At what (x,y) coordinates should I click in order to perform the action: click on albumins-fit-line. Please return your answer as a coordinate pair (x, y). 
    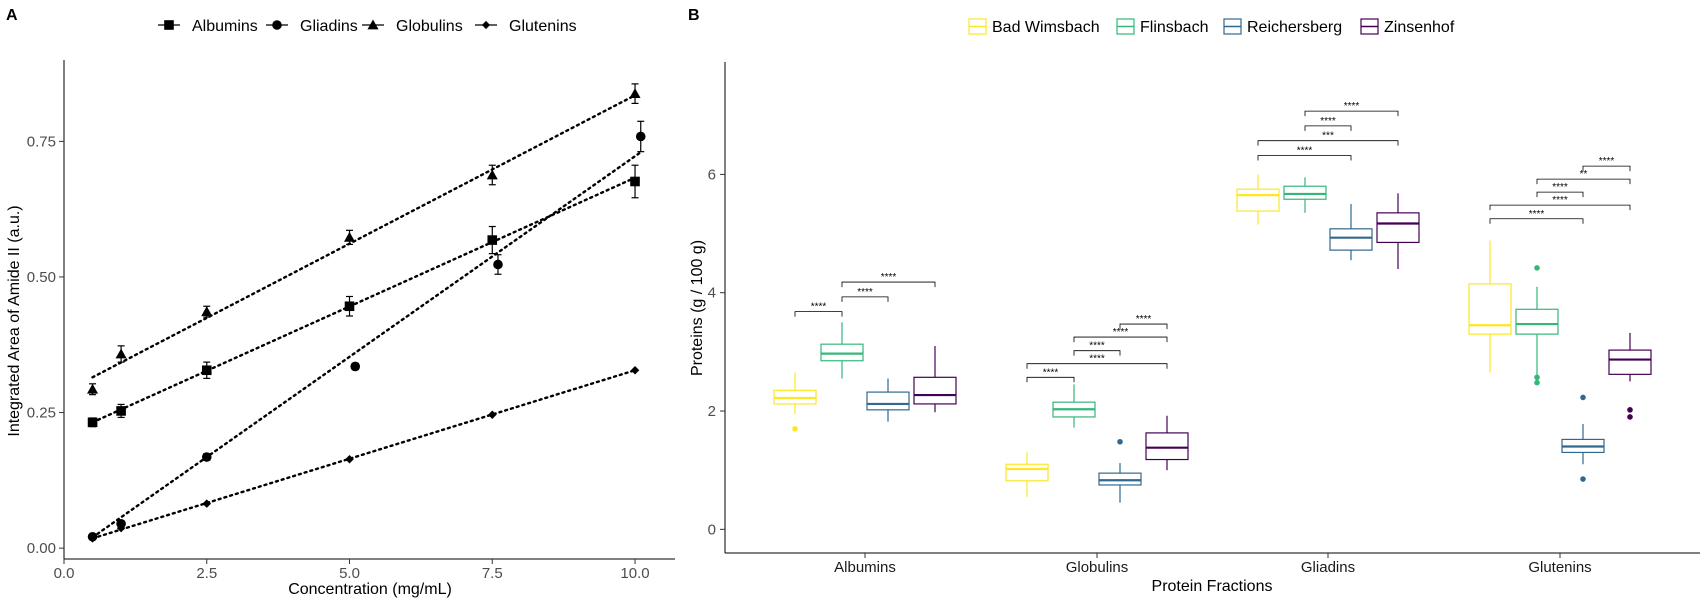
    Looking at the image, I should click on (364, 300).